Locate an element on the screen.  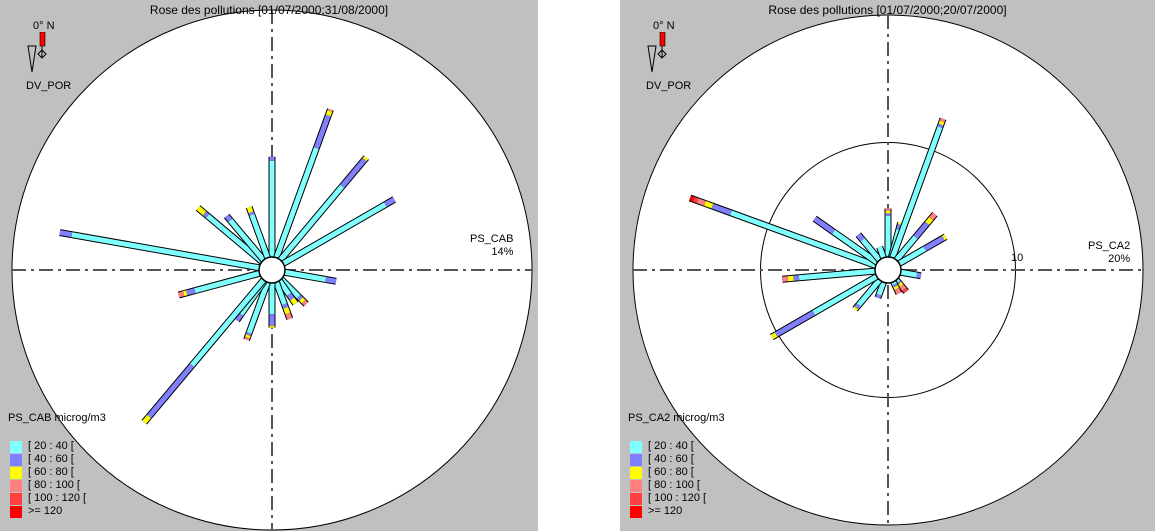
legend-label: [ 40 : 60 [ is located at coordinates (671, 459).